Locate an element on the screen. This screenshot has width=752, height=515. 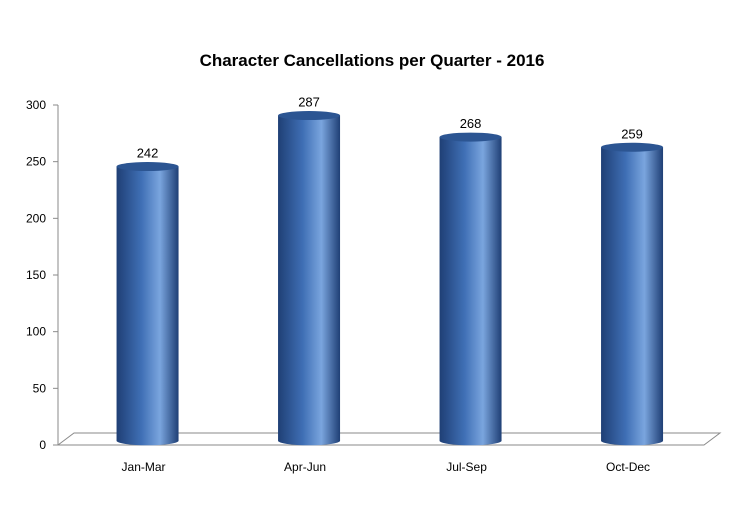
y-tick-label: 100 is located at coordinates (36, 332).